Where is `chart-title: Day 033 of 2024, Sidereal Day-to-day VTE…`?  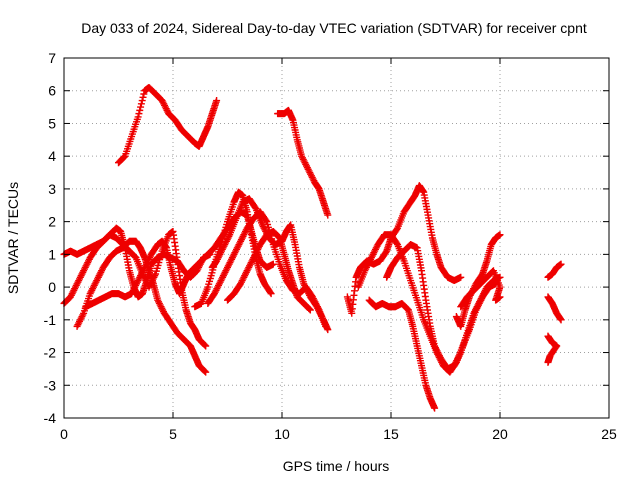
chart-title: Day 033 of 2024, Sidereal Day-to-day VTE… is located at coordinates (334, 28).